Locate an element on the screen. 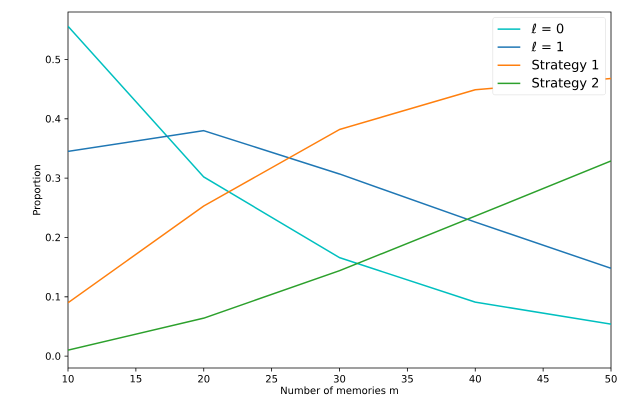 Image resolution: width=619 pixels, height=415 pixels. x-tick-label: 10 is located at coordinates (68, 379).